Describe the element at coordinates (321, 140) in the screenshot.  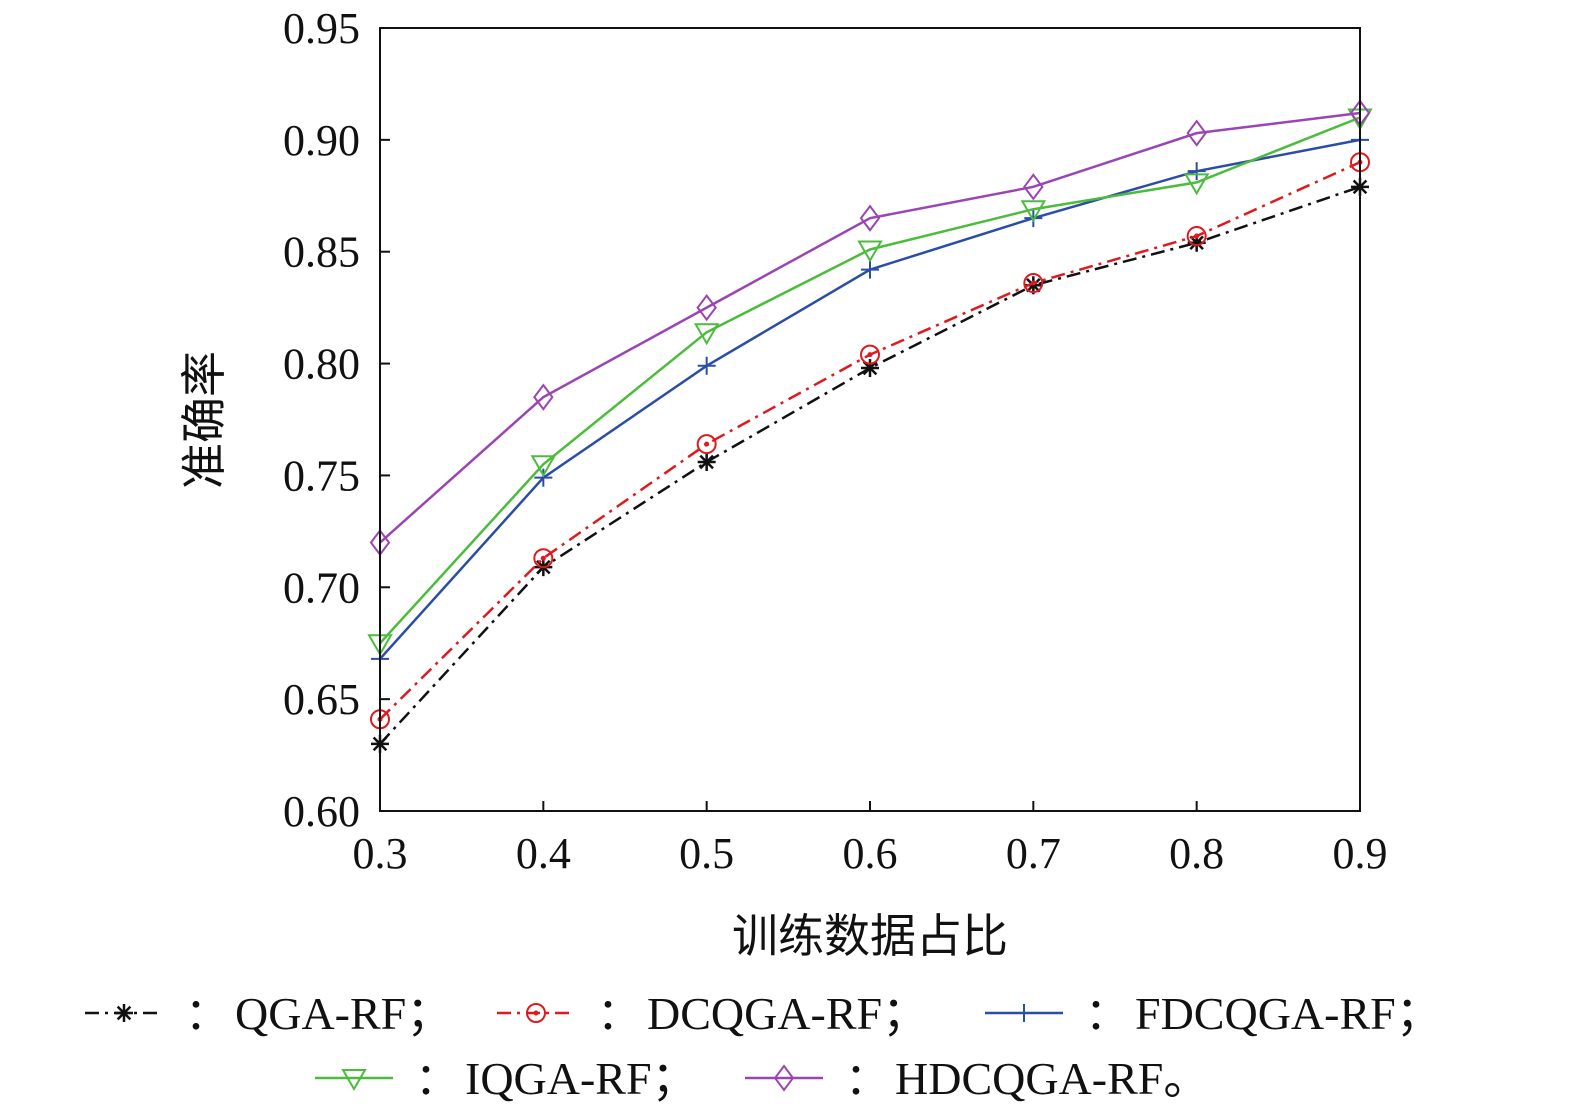
I see `y-tick-label: 0.90` at that location.